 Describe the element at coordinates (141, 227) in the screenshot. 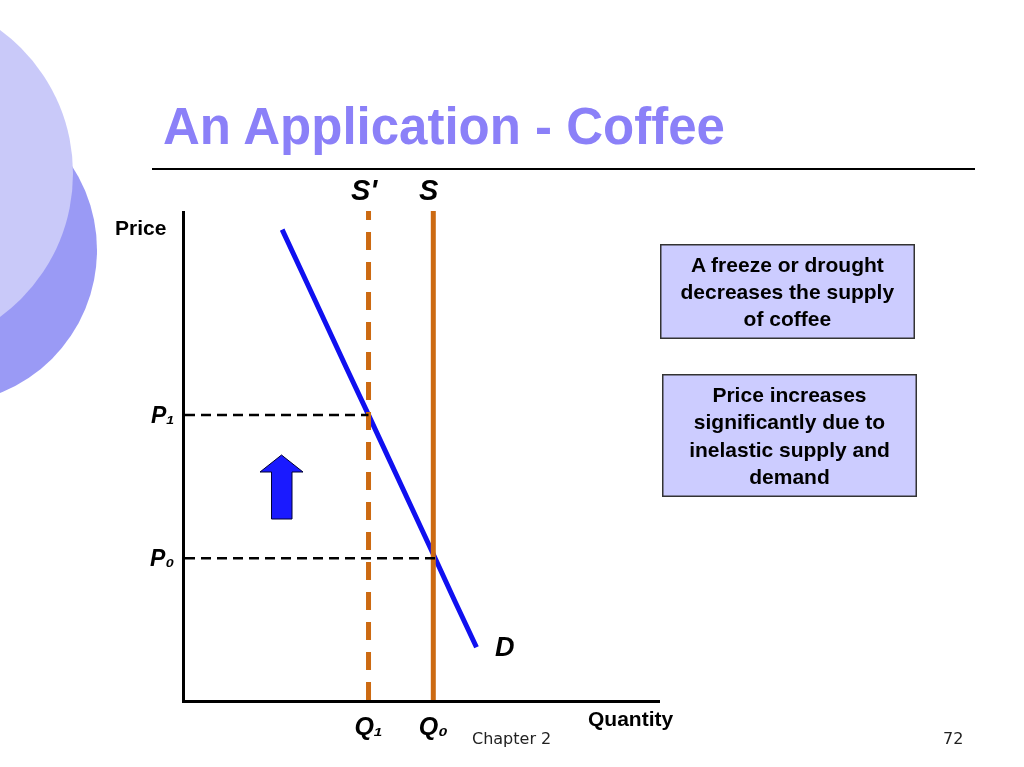

I see `y-axis-title: Price` at that location.